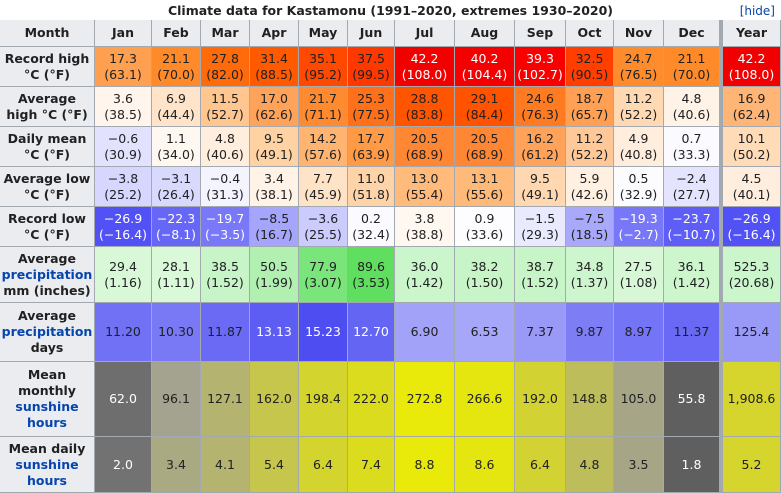 The image size is (781, 493). I want to click on cell-value: 29.4, so click(123, 266).